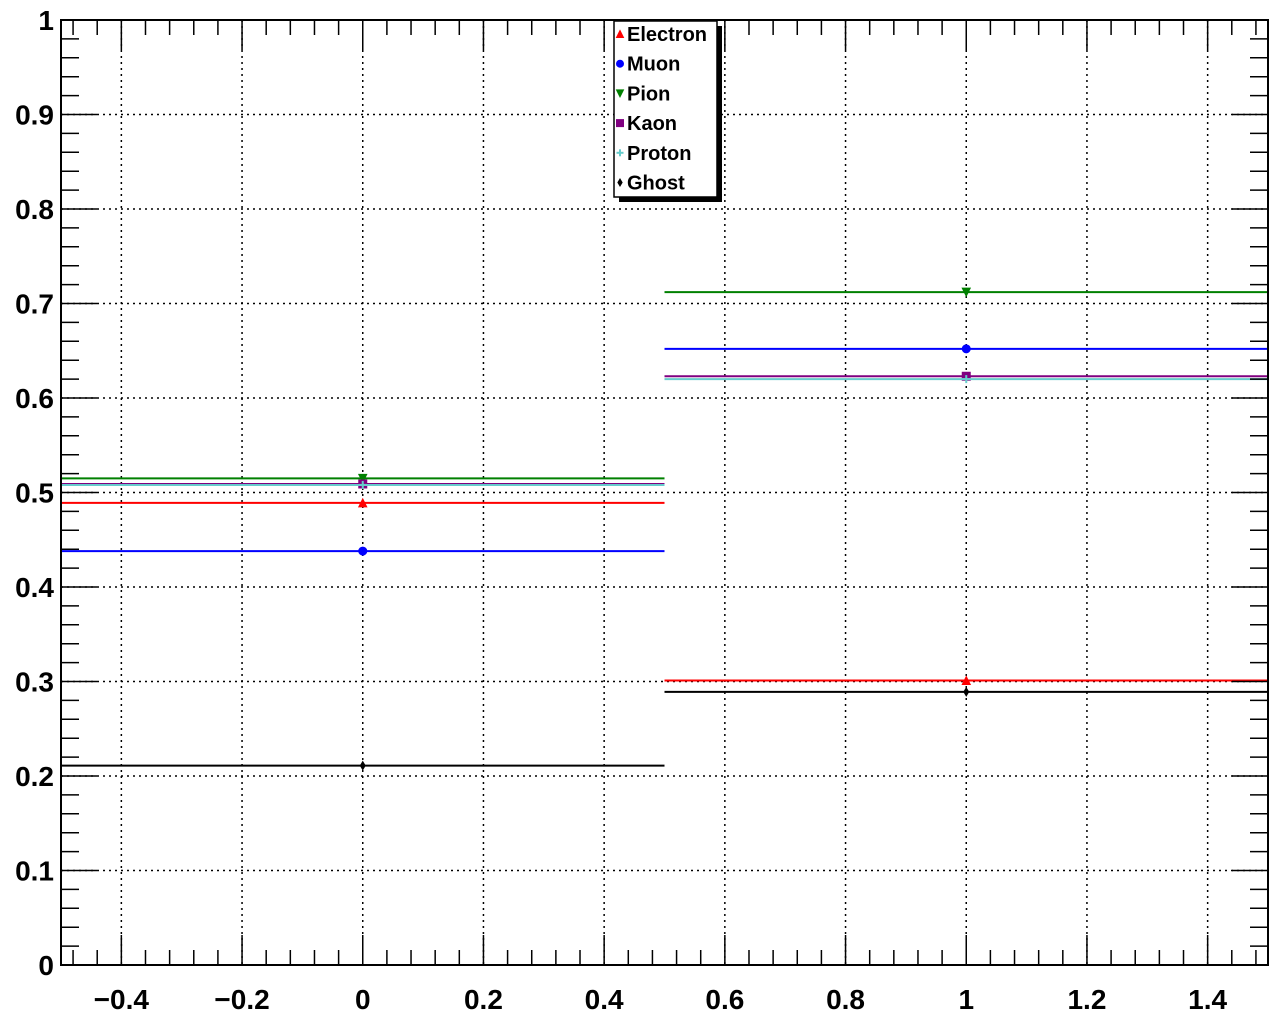 The height and width of the screenshot is (1018, 1270). I want to click on x-axis-tick-labels: −0.4 −0.2 0 0.2 0.4 0.6 0.8 1 1.2 1.4, so click(661, 999).